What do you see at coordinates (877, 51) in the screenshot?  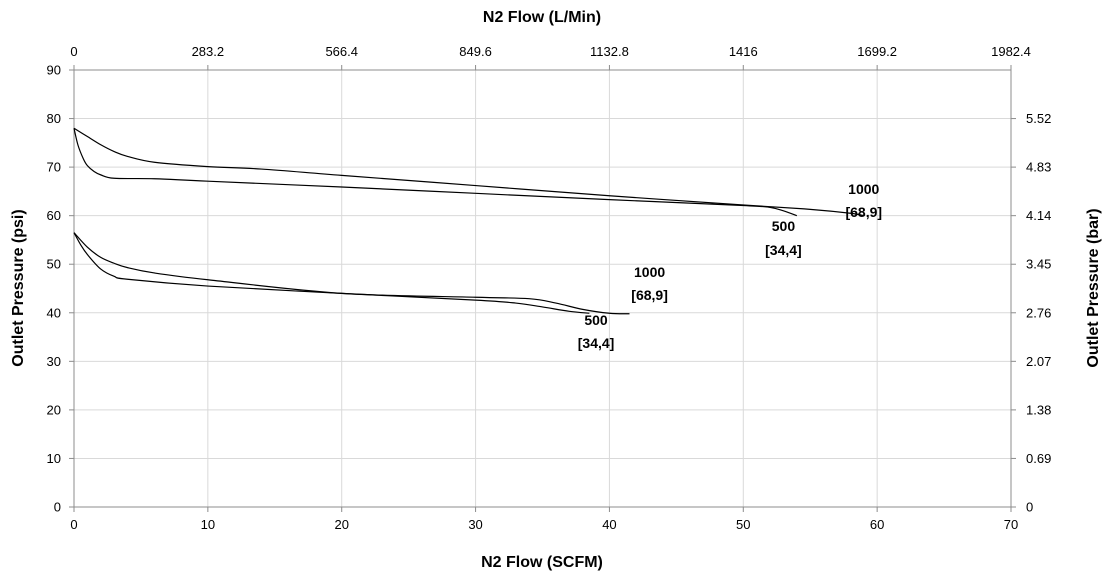 I see `x2-tick-label: 1699.2` at bounding box center [877, 51].